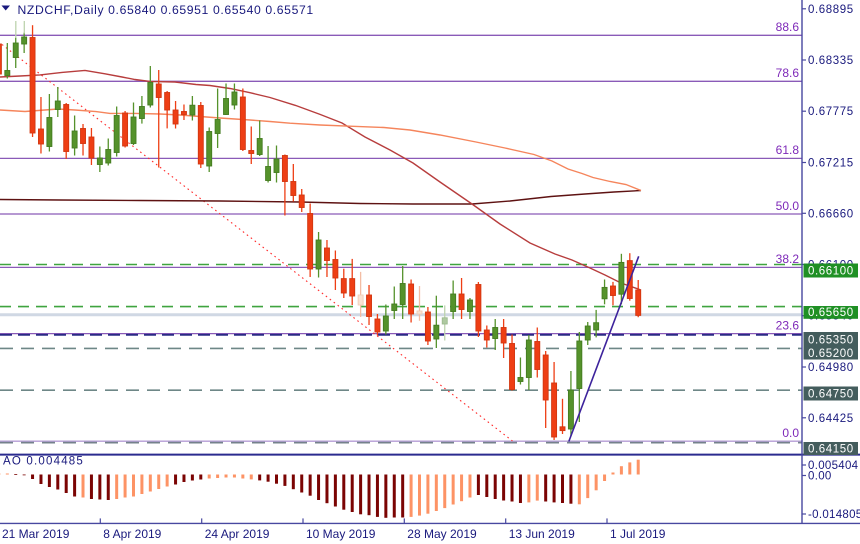 Image resolution: width=860 pixels, height=544 pixels. I want to click on svg-text: 0.00, so click(820, 477).